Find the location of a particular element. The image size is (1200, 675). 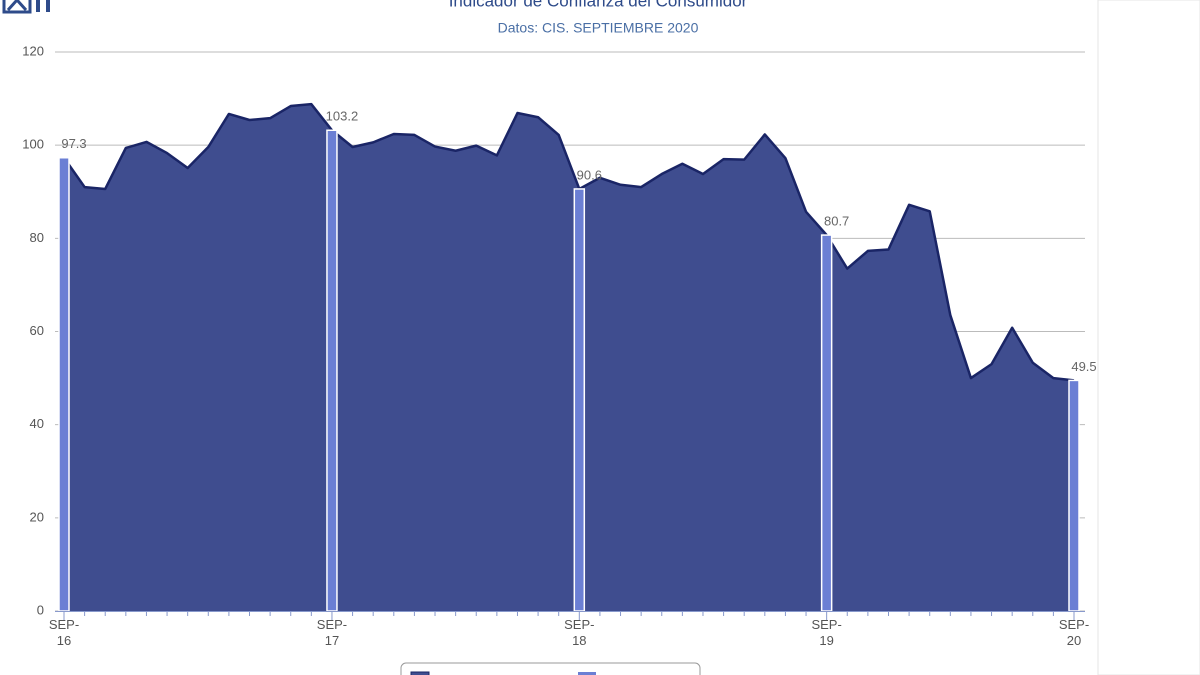

data-label: 80.7 is located at coordinates (836, 221).